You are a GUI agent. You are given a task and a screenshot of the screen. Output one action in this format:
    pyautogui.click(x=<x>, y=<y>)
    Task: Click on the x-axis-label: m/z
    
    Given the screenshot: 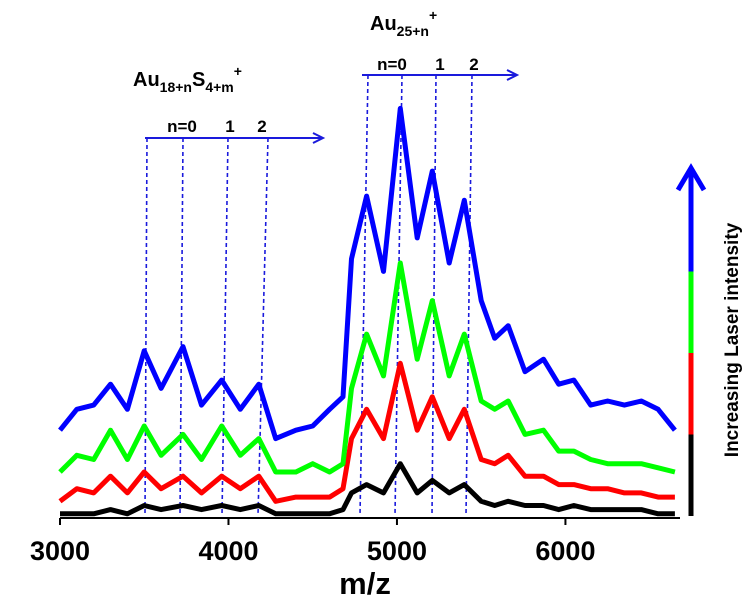 What is the action you would take?
    pyautogui.click(x=365, y=583)
    